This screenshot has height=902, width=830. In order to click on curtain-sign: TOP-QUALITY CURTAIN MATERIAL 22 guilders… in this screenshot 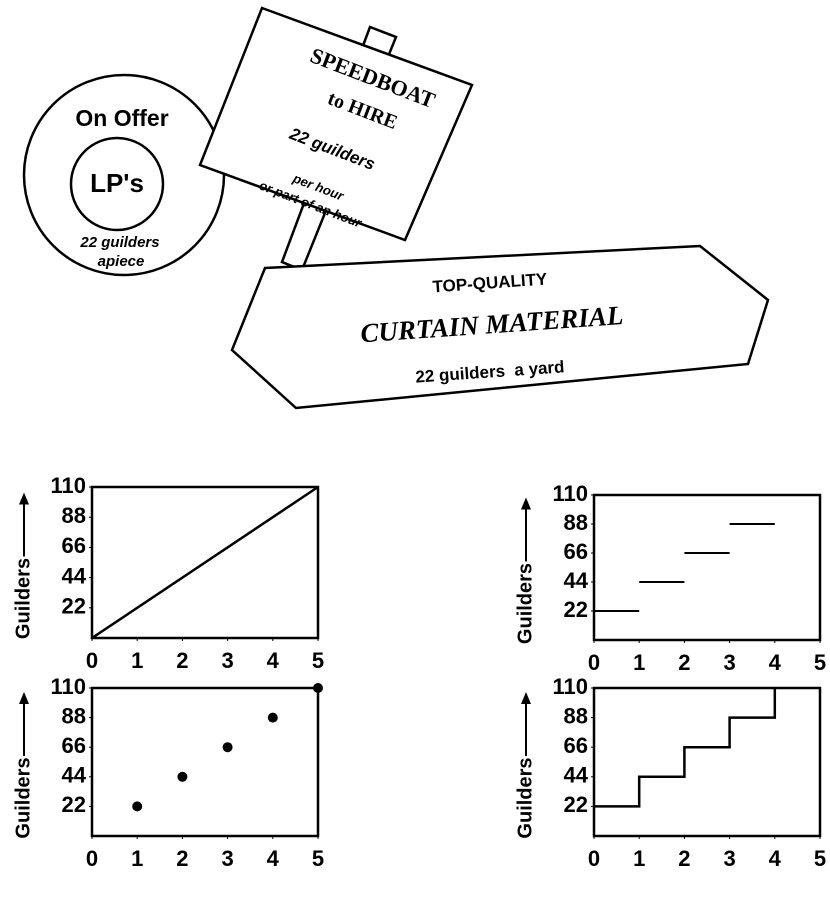, I will do `click(500, 327)`.